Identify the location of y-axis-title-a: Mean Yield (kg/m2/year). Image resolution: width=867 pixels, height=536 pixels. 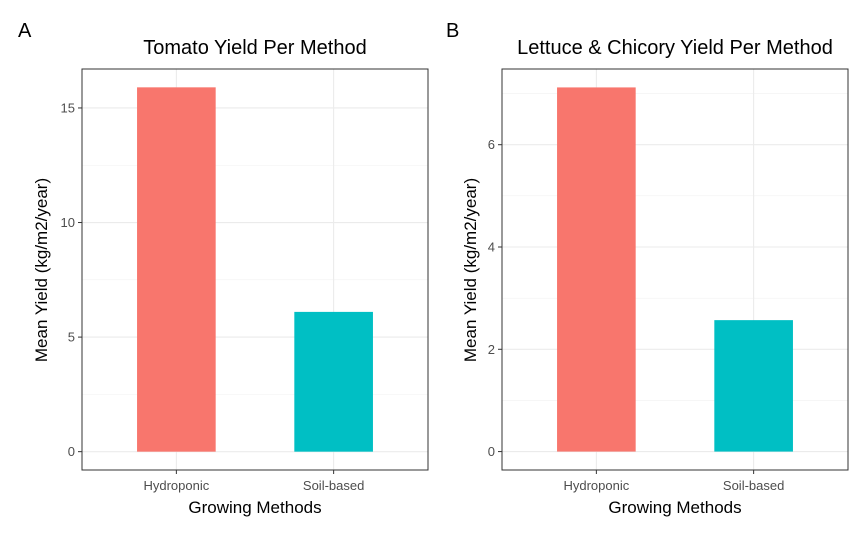
(41, 270).